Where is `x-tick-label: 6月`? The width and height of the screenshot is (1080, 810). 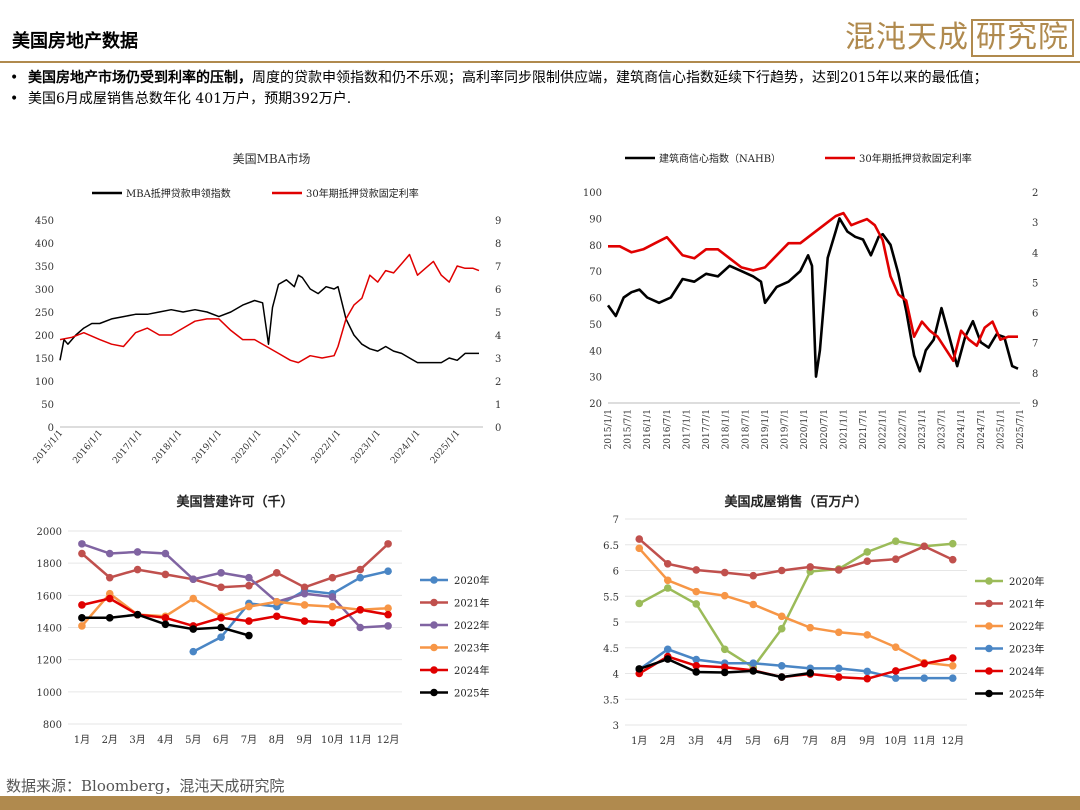
x-tick-label: 6月 is located at coordinates (782, 741).